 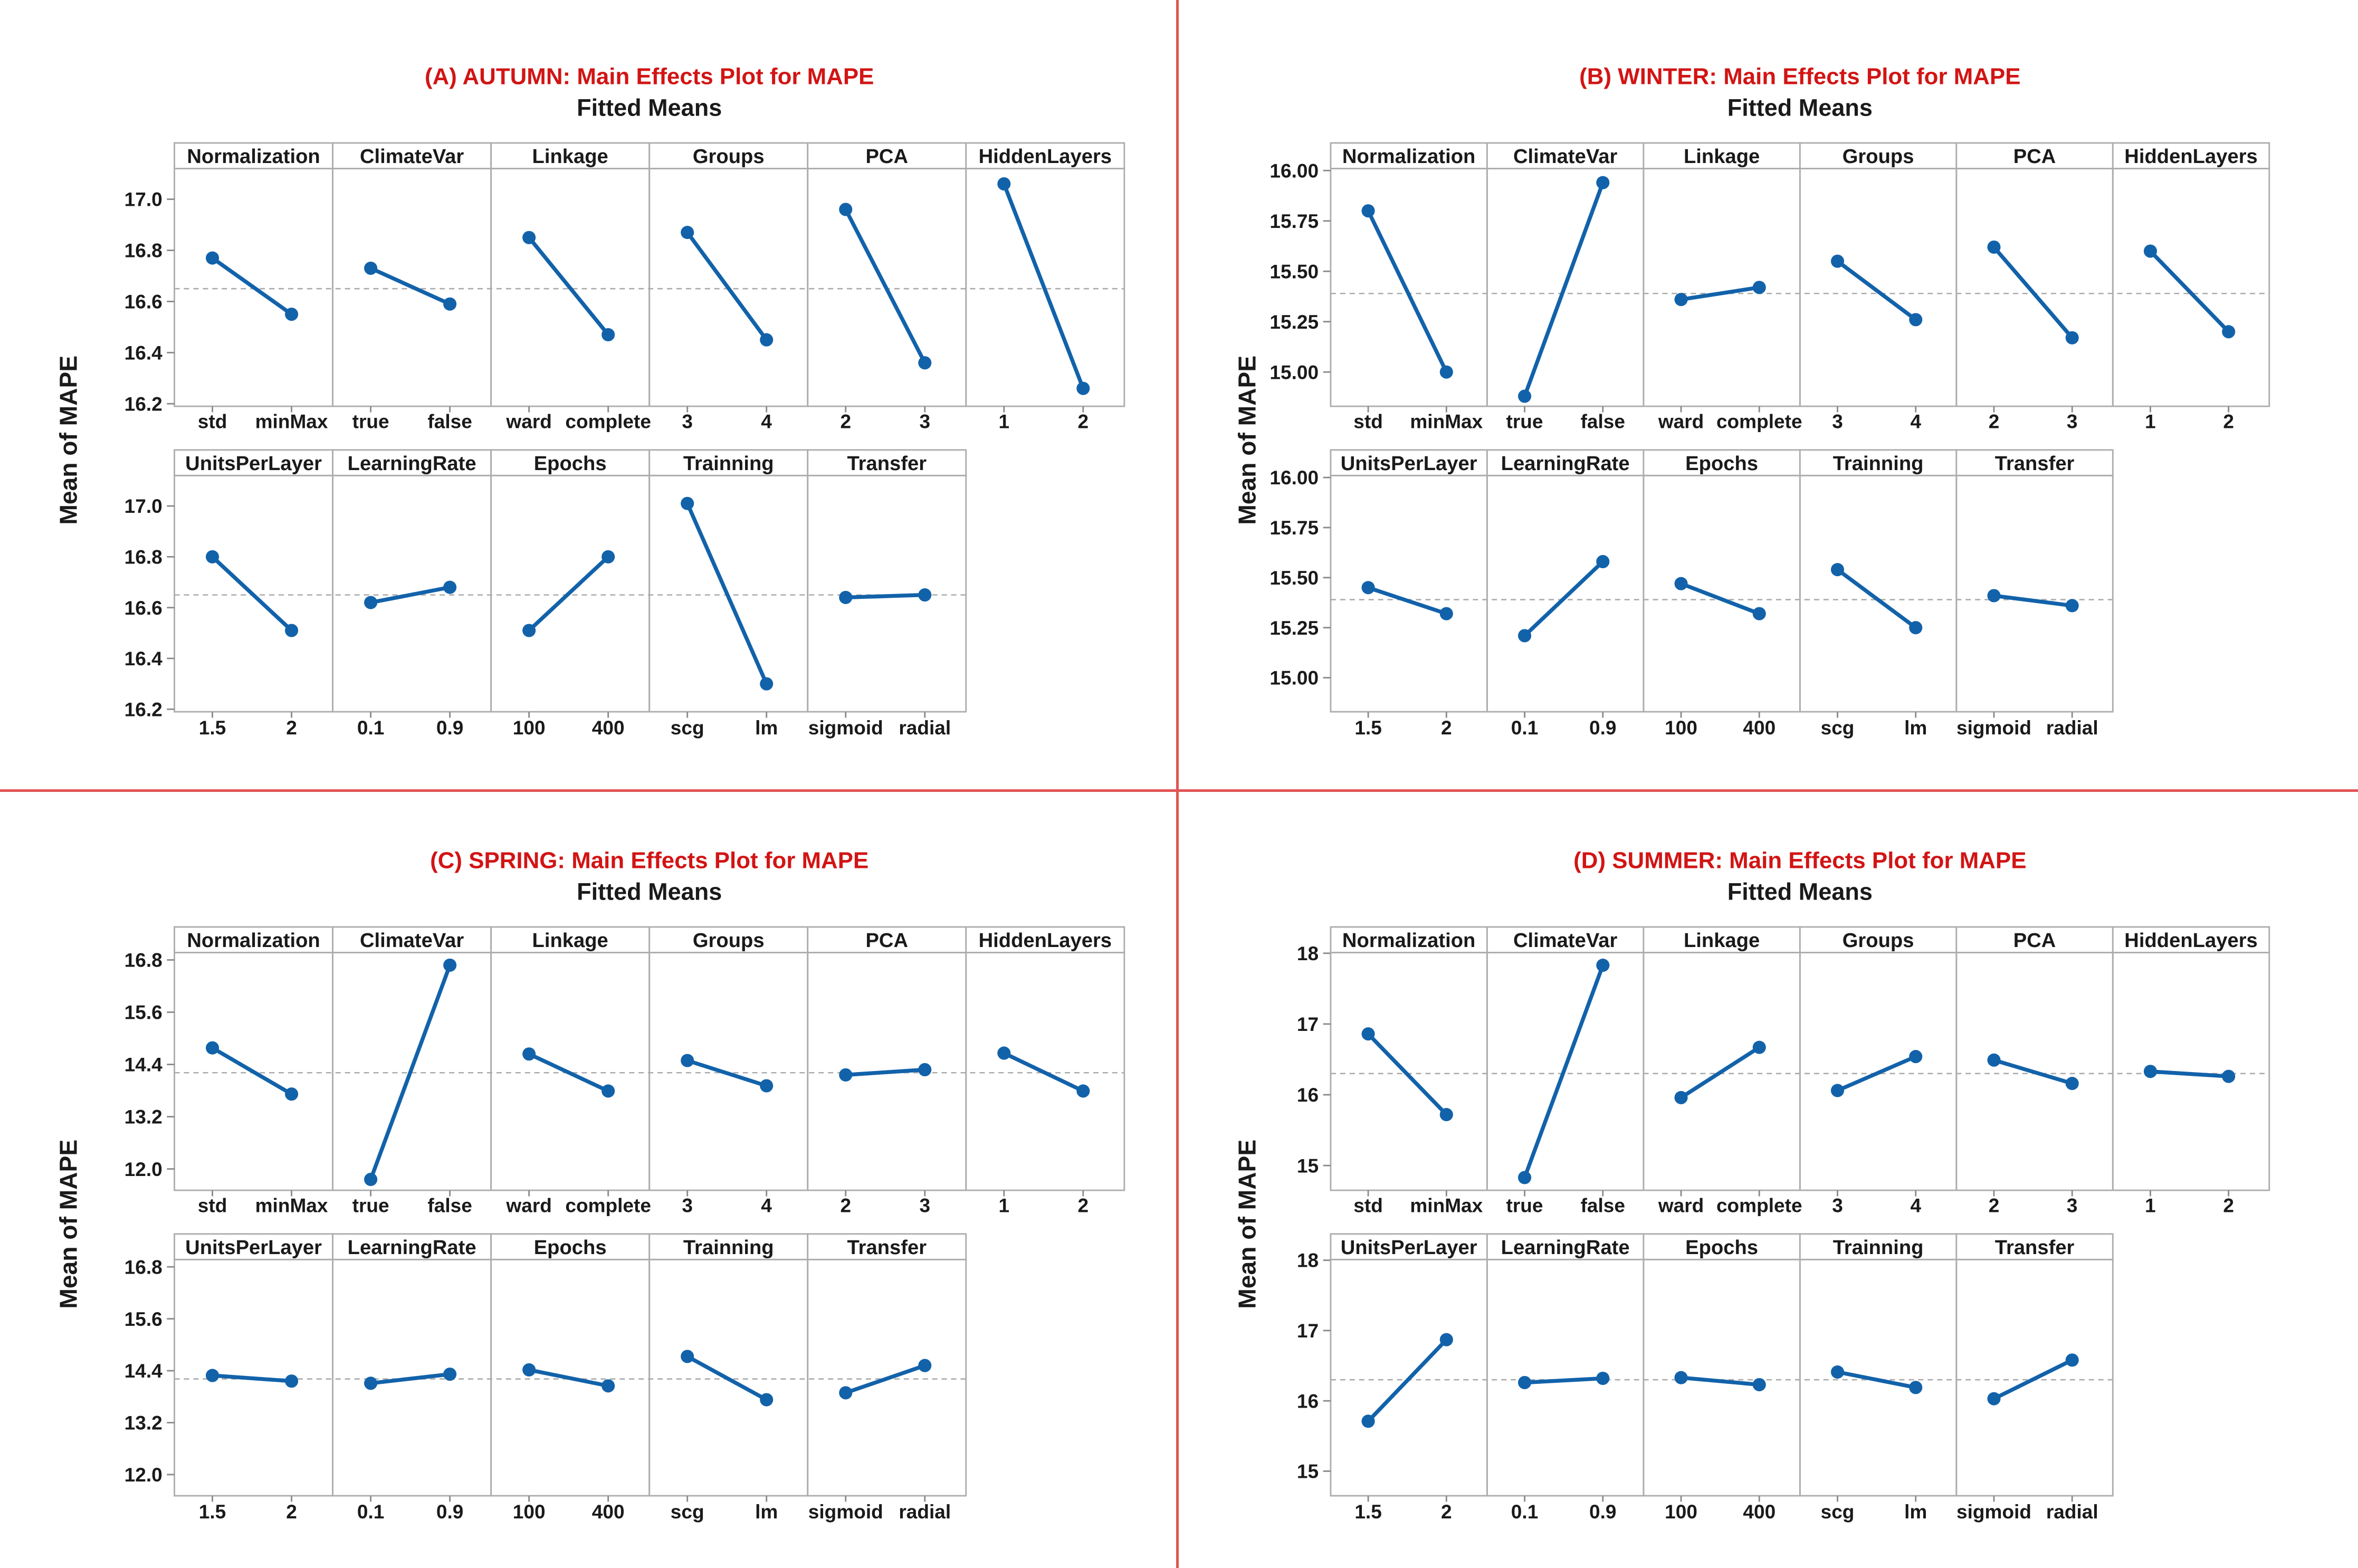 I want to click on panel-plot-area-epochs, so click(x=1722, y=1377).